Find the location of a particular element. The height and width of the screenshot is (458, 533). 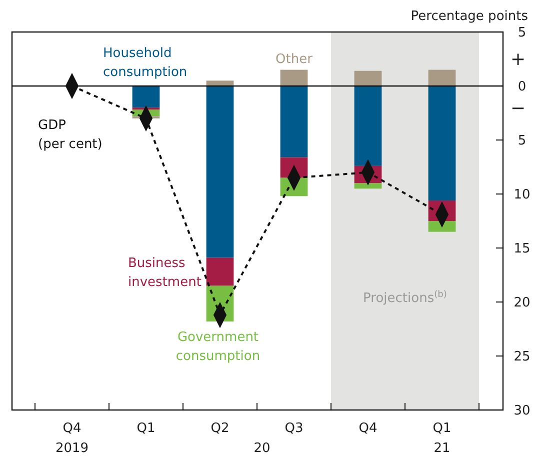

x-tick-label: Q4 is located at coordinates (368, 428).